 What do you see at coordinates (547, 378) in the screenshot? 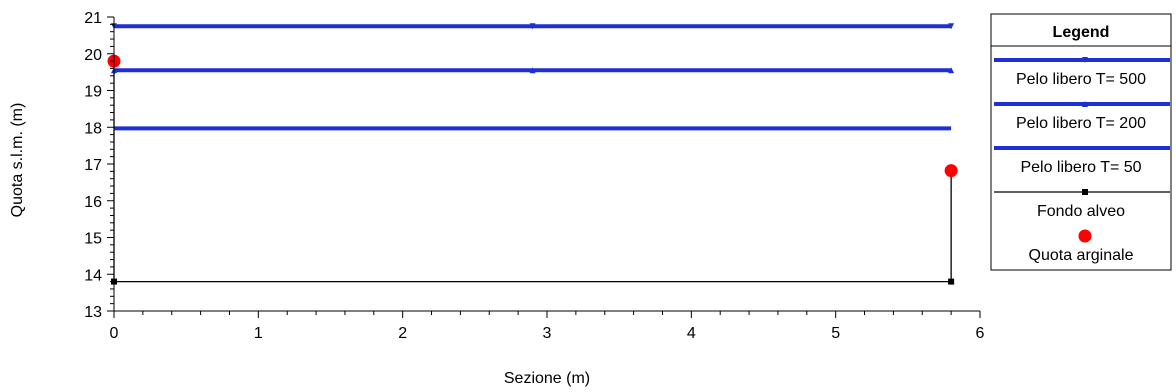
I see `x-axis-title: Sezione (m)` at bounding box center [547, 378].